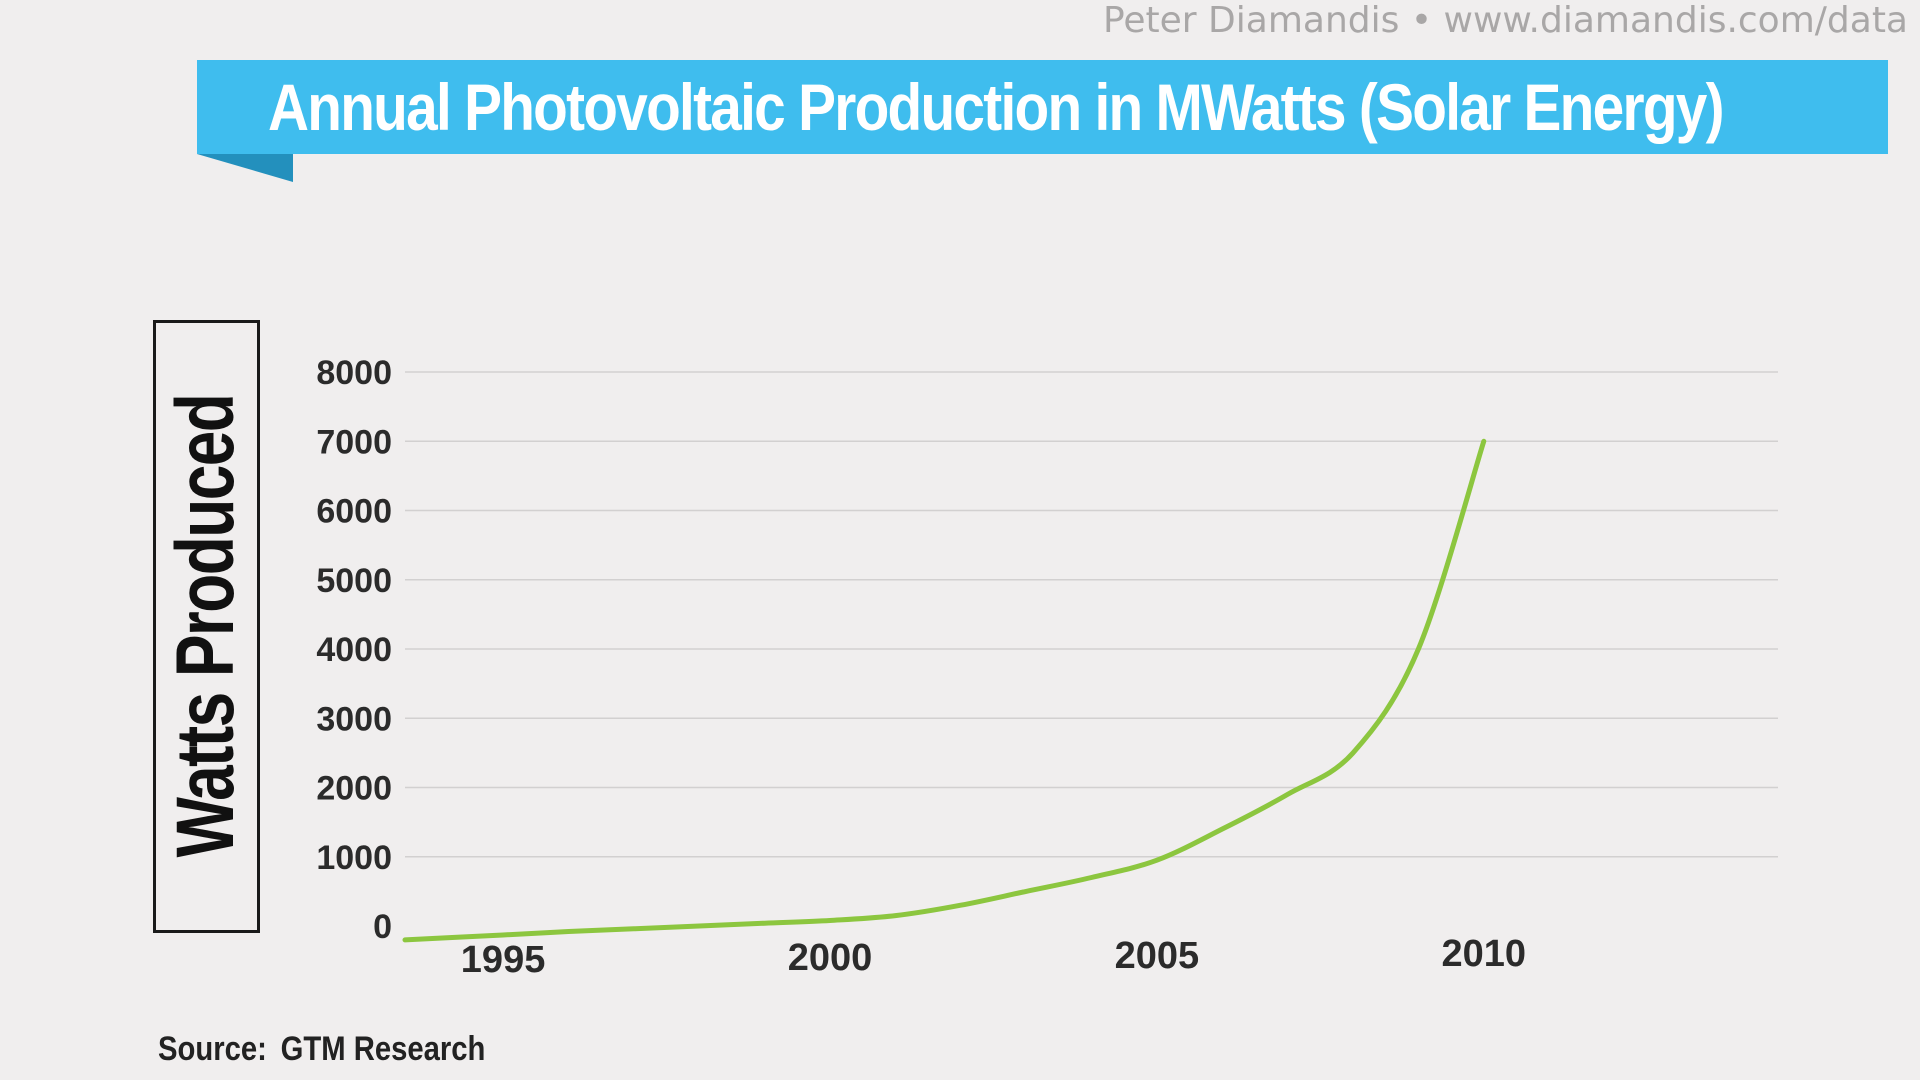 The image size is (1920, 1080). I want to click on x-tick-label: 2000, so click(830, 958).